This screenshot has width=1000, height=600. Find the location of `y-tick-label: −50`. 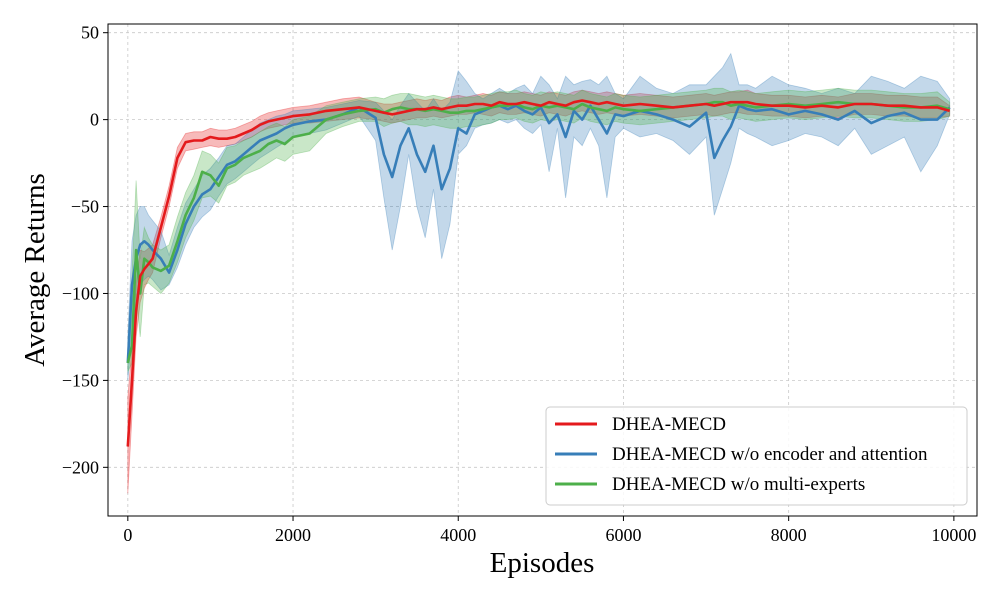

y-tick-label: −50 is located at coordinates (85, 207).